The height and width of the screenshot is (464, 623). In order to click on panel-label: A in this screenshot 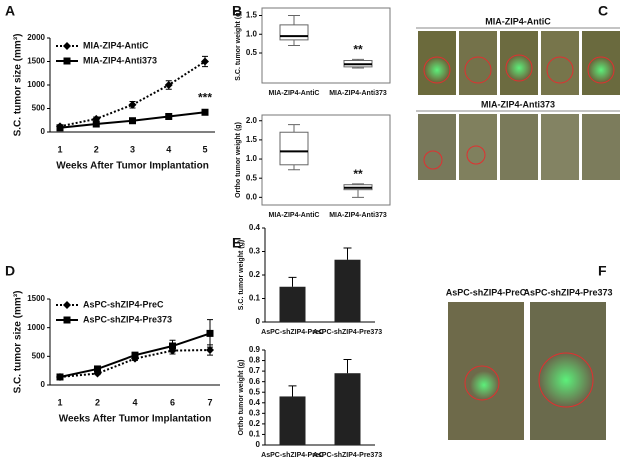, I will do `click(10, 11)`.